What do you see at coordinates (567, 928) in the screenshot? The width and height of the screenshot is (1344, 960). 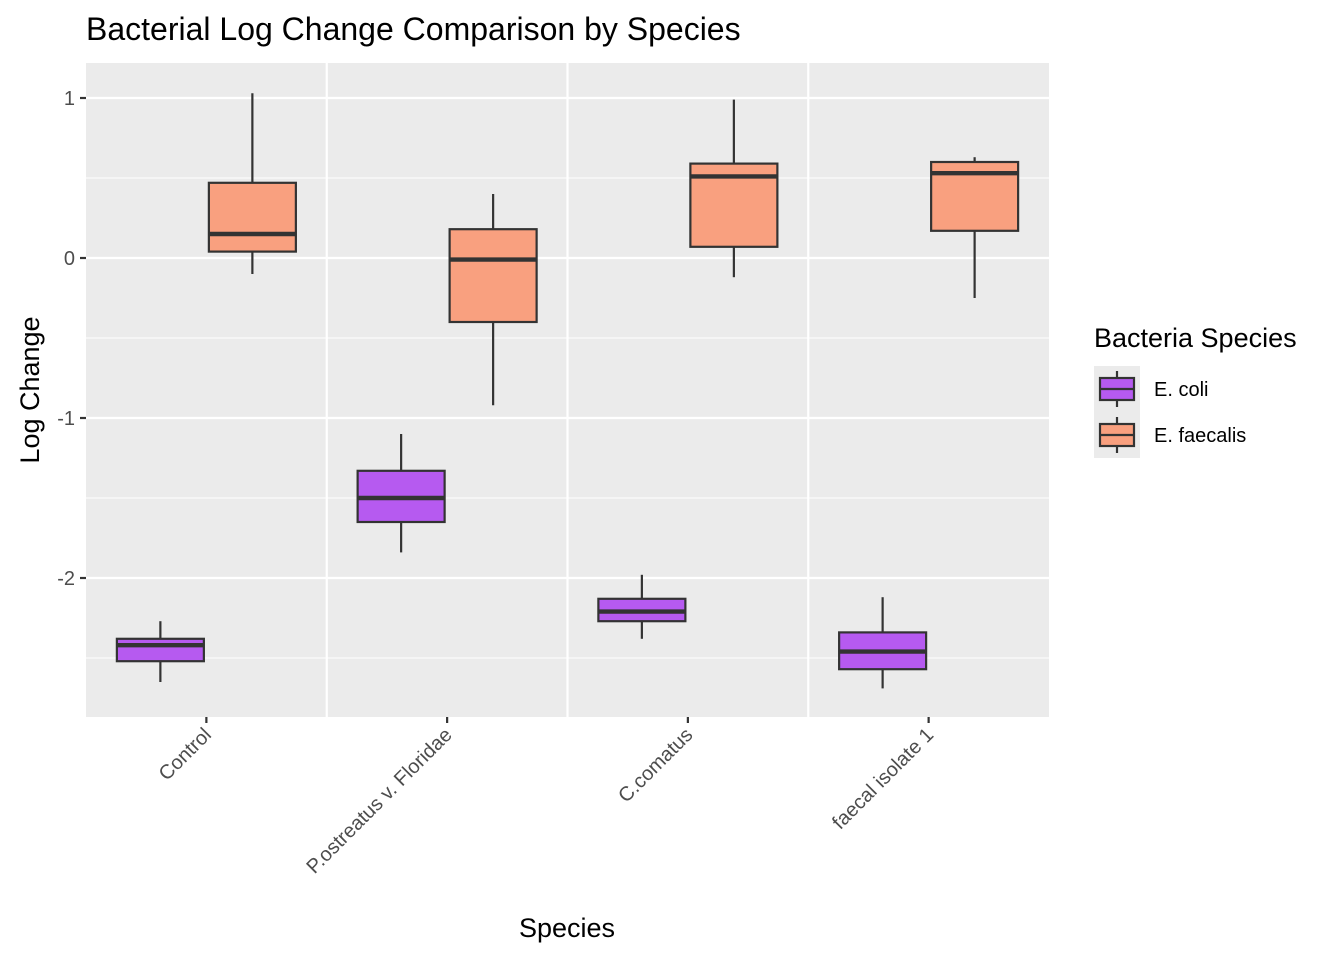 I see `x-axis-title: Species` at bounding box center [567, 928].